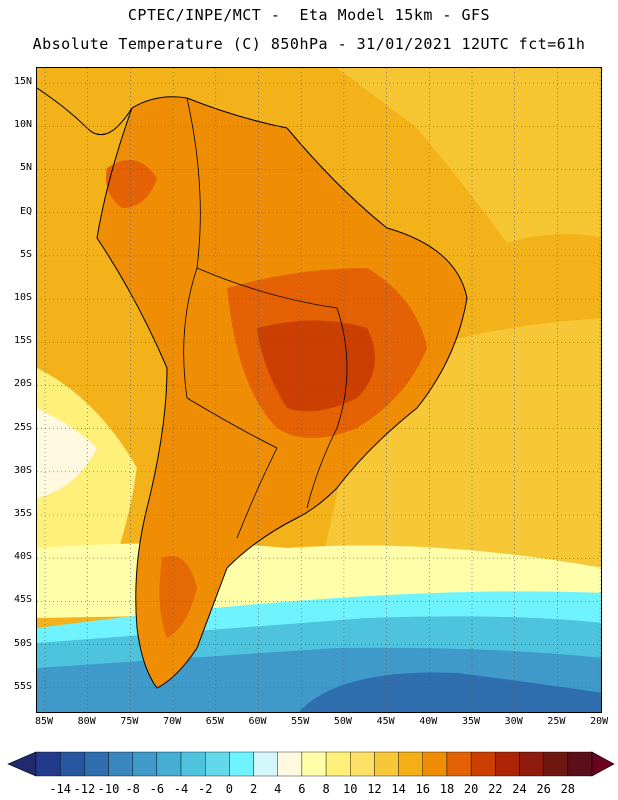  Describe the element at coordinates (25, 211) in the screenshot. I see `latitude-label: EQ` at that location.